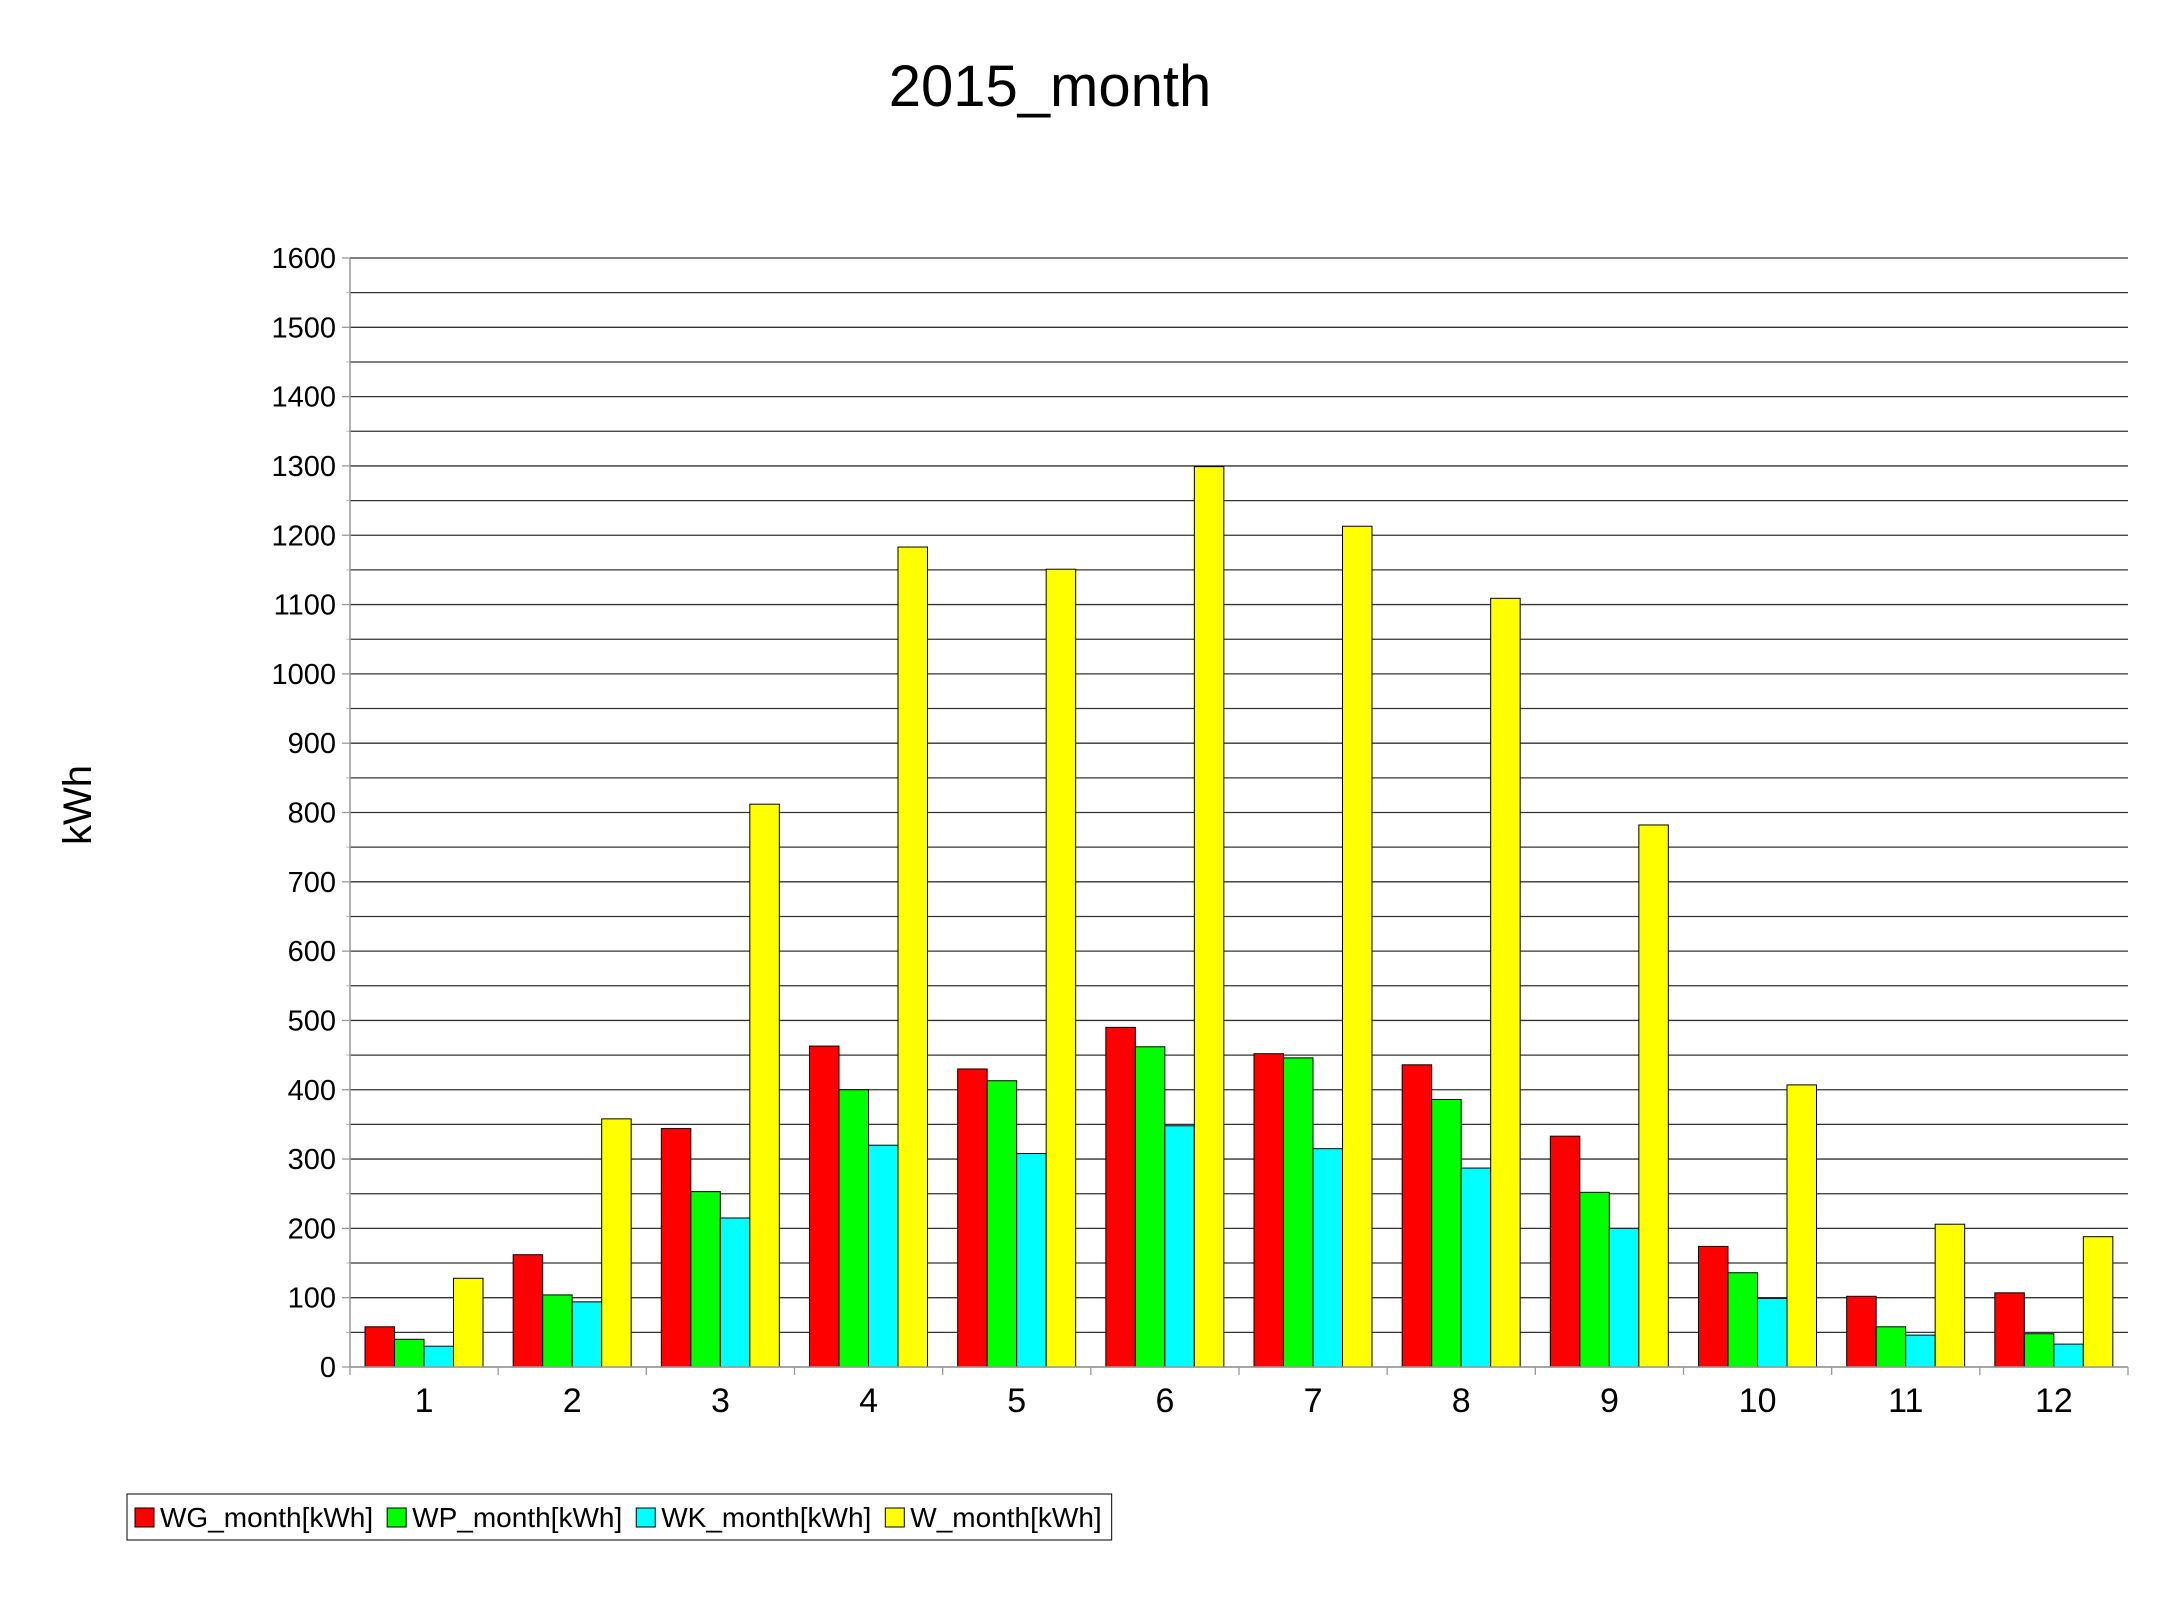 This screenshot has width=2158, height=1618. Describe the element at coordinates (1005, 1517) in the screenshot. I see `legend-entry: W_month[kWh]` at that location.